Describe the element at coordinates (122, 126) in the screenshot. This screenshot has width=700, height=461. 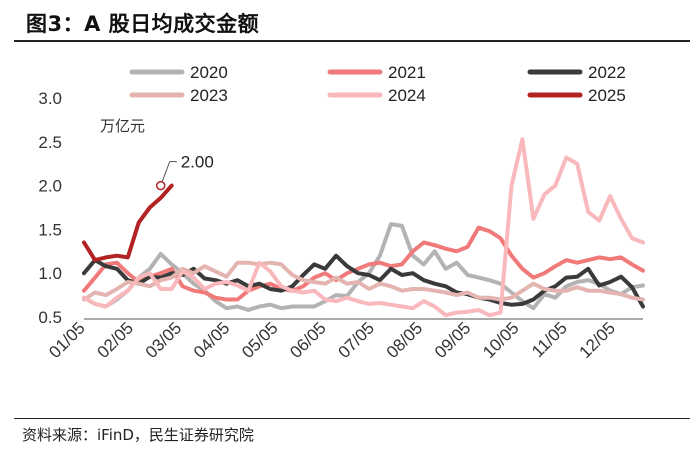
I see `unit-label: 万亿元` at that location.